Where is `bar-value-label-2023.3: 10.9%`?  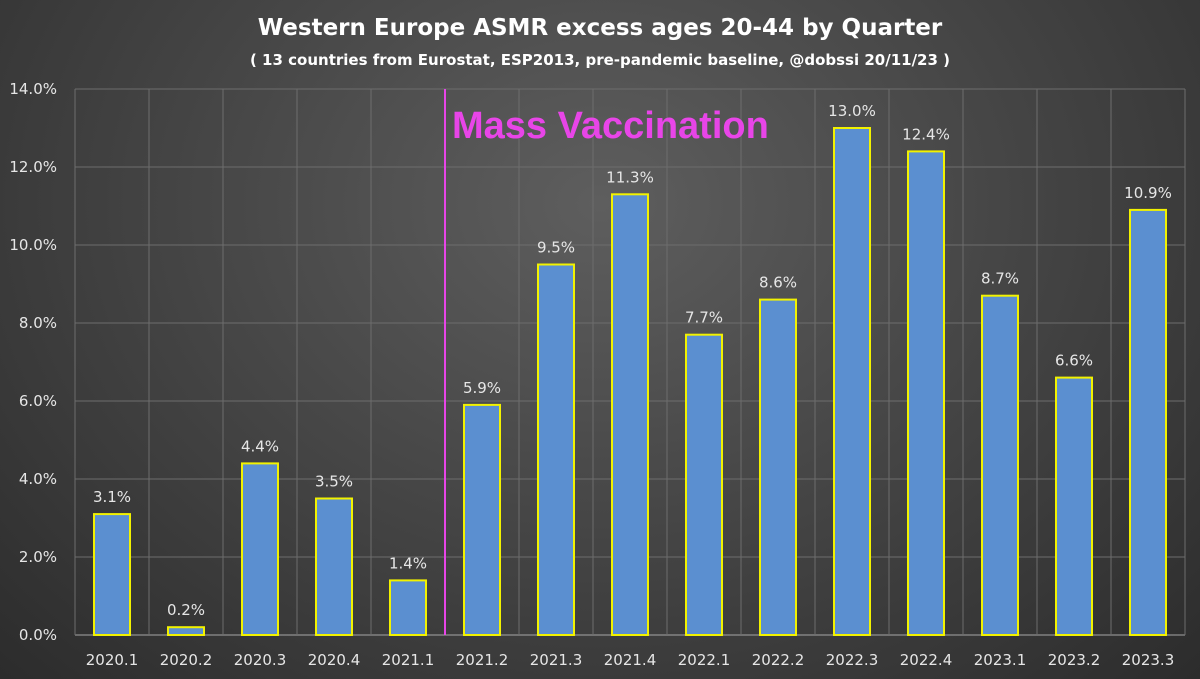 bar-value-label-2023.3: 10.9% is located at coordinates (1148, 193).